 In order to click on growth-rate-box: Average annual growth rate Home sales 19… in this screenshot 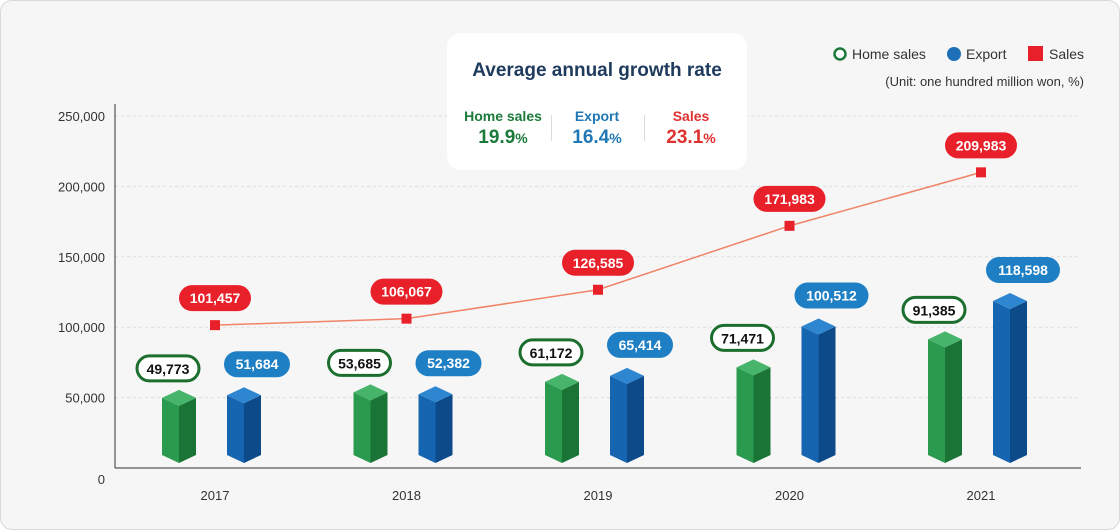, I will do `click(597, 101)`.